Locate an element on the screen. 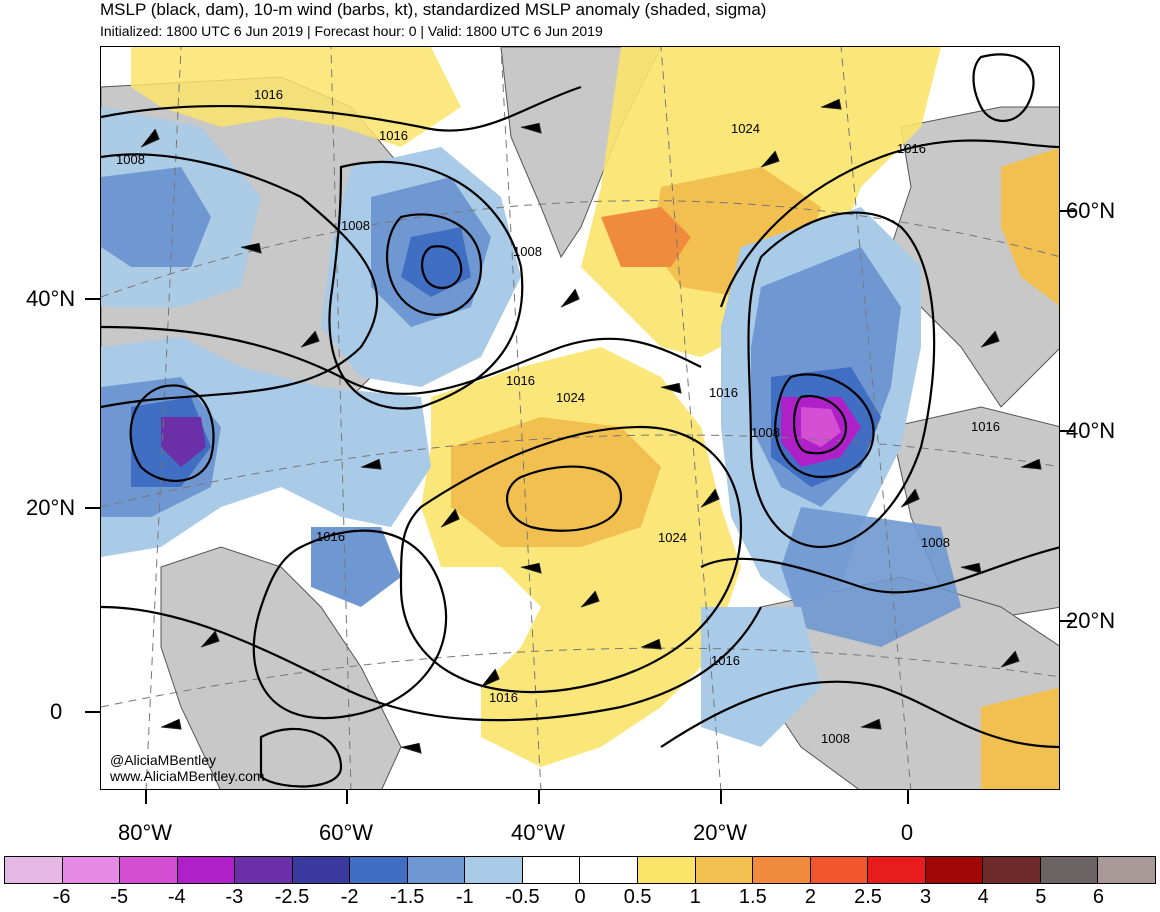 The image size is (1160, 912). lon-label-80w: 80°W is located at coordinates (145, 832).